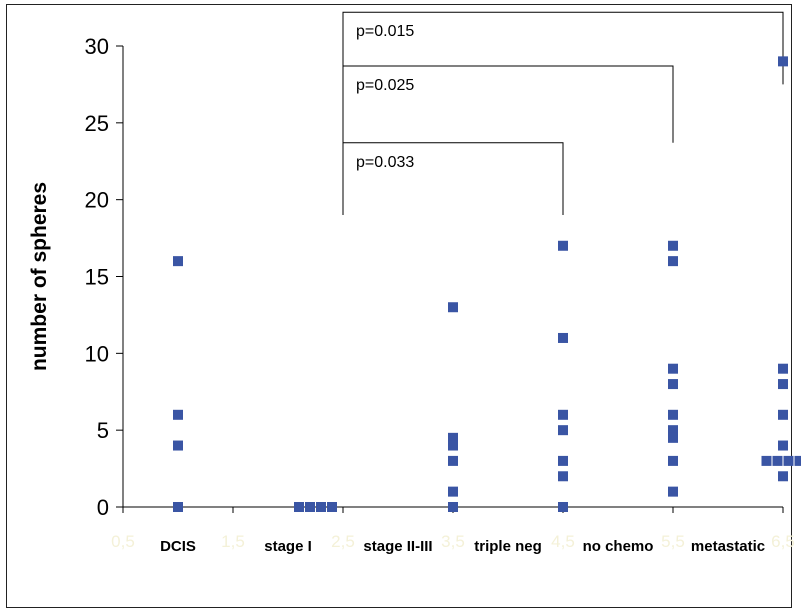  What do you see at coordinates (728, 546) in the screenshot?
I see `category-label: metastatic` at bounding box center [728, 546].